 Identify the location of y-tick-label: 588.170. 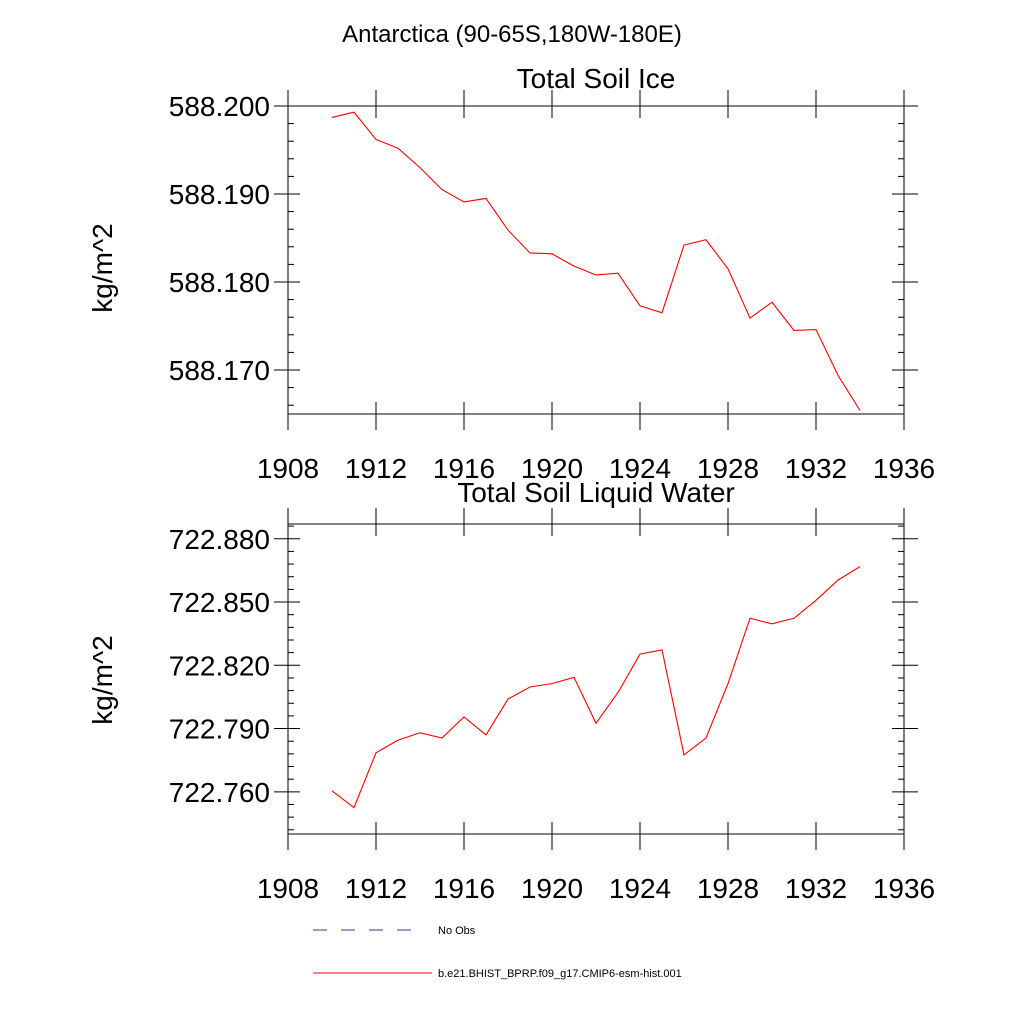
(219, 370).